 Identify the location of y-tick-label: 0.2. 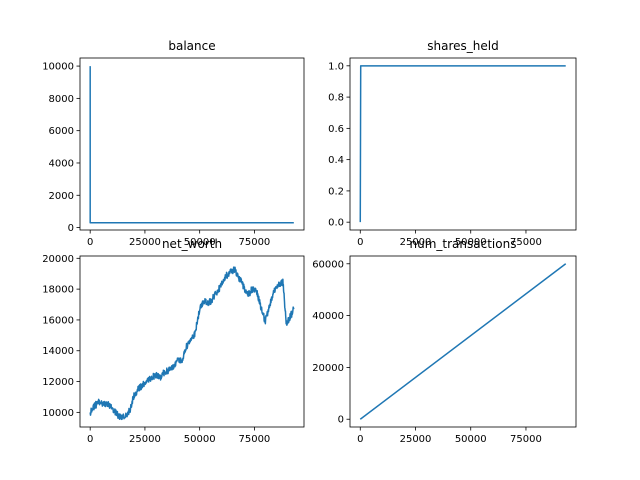
(336, 191).